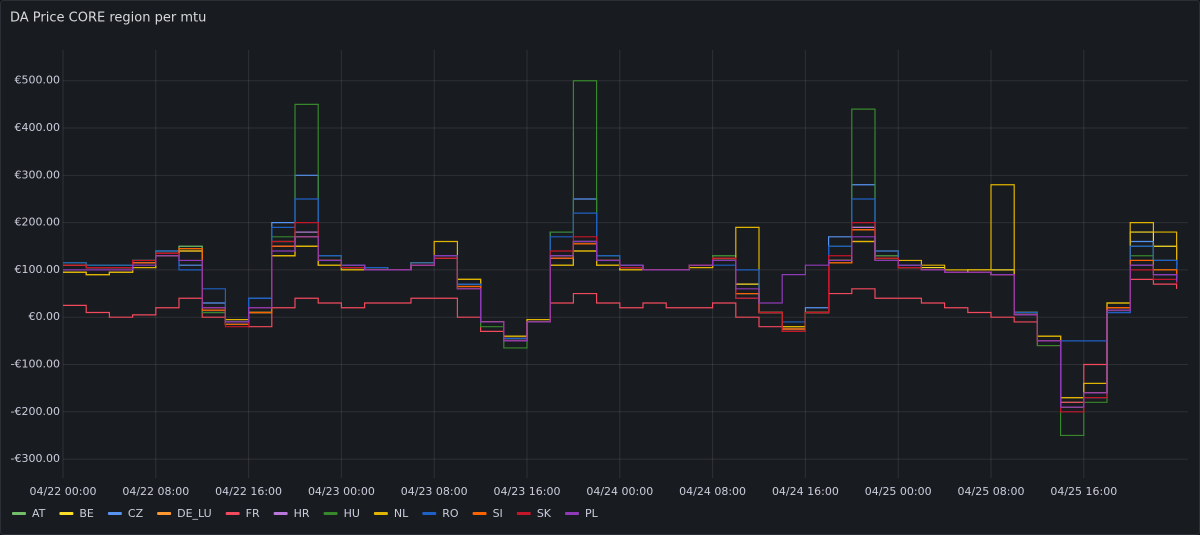  What do you see at coordinates (38, 222) in the screenshot?
I see `y-tick-label: €200.00` at bounding box center [38, 222].